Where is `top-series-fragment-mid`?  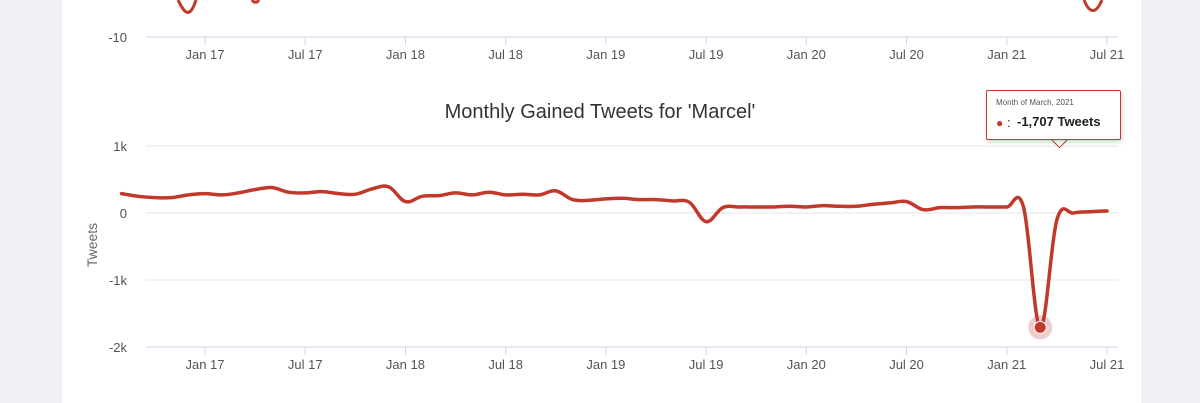
top-series-fragment-mid is located at coordinates (255, 2).